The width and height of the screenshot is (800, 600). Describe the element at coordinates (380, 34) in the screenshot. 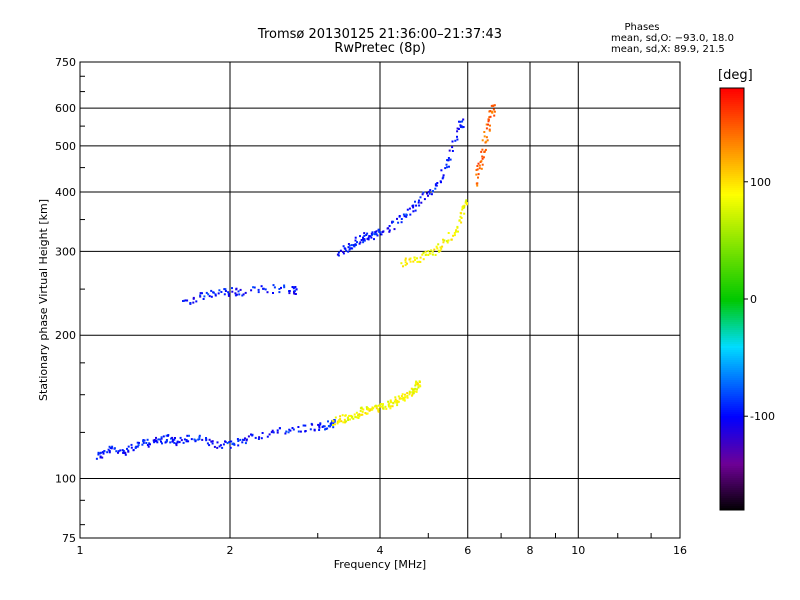

I see `chart-title: Tromsø 20130125 21:36:00–21:37:43` at that location.